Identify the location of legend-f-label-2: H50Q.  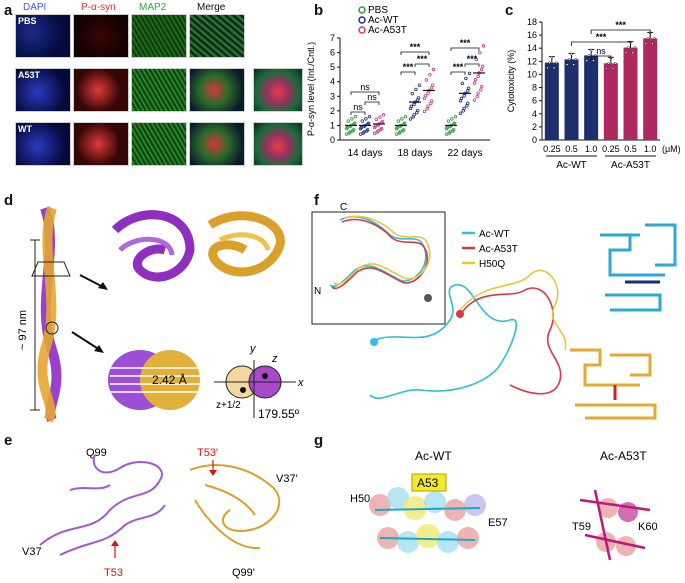
(492, 264).